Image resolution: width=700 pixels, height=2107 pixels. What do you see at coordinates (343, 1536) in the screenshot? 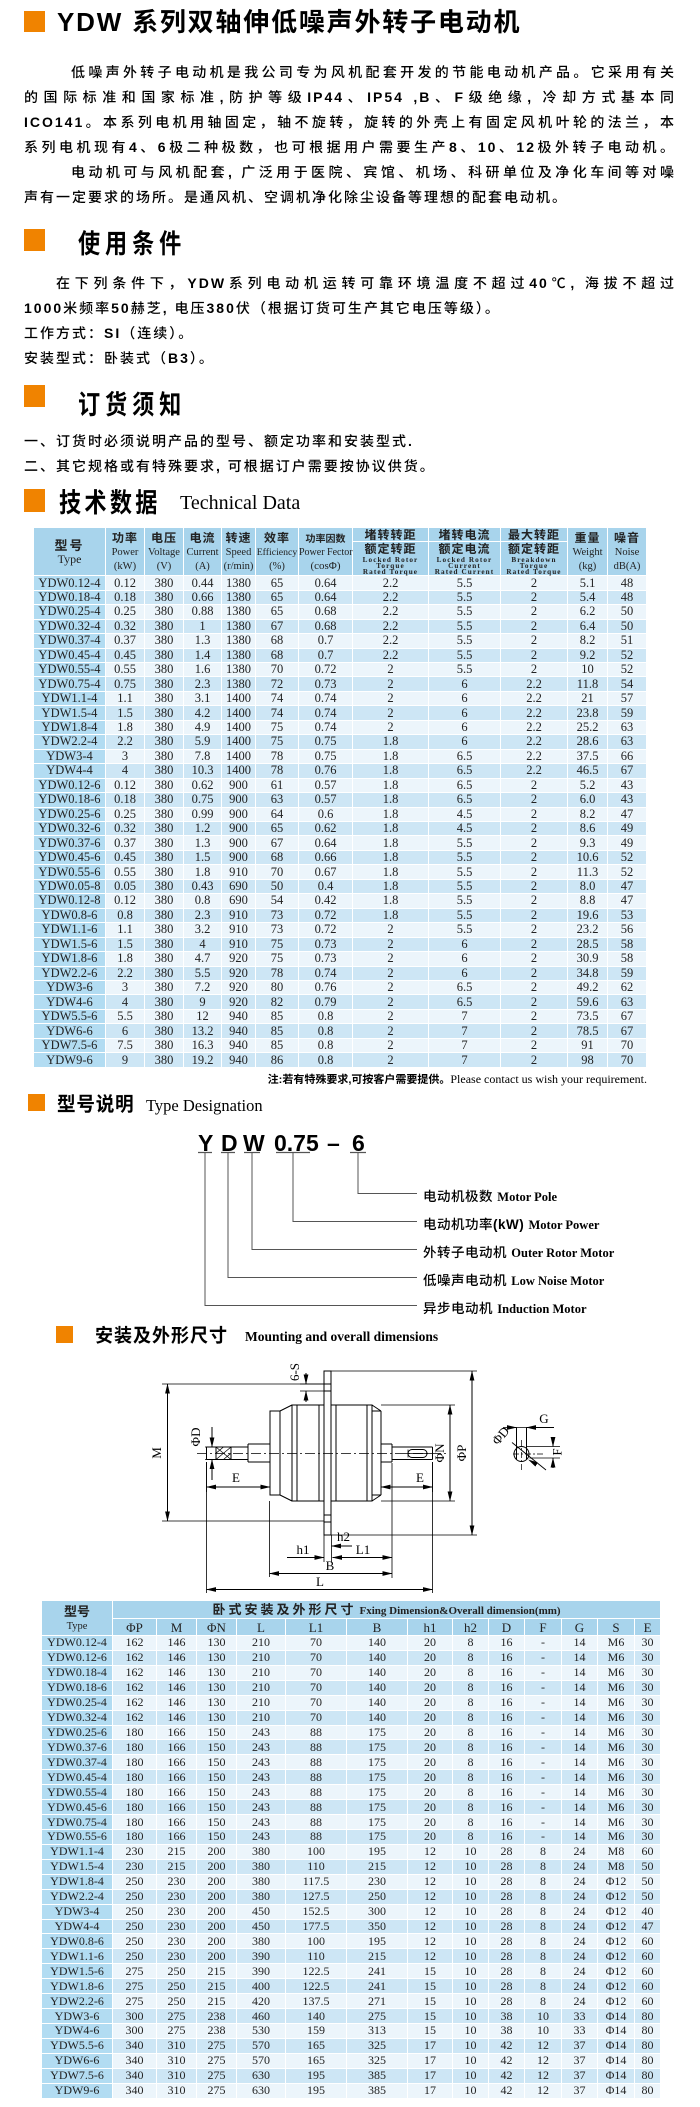
I see `svg-text: h2` at bounding box center [343, 1536].